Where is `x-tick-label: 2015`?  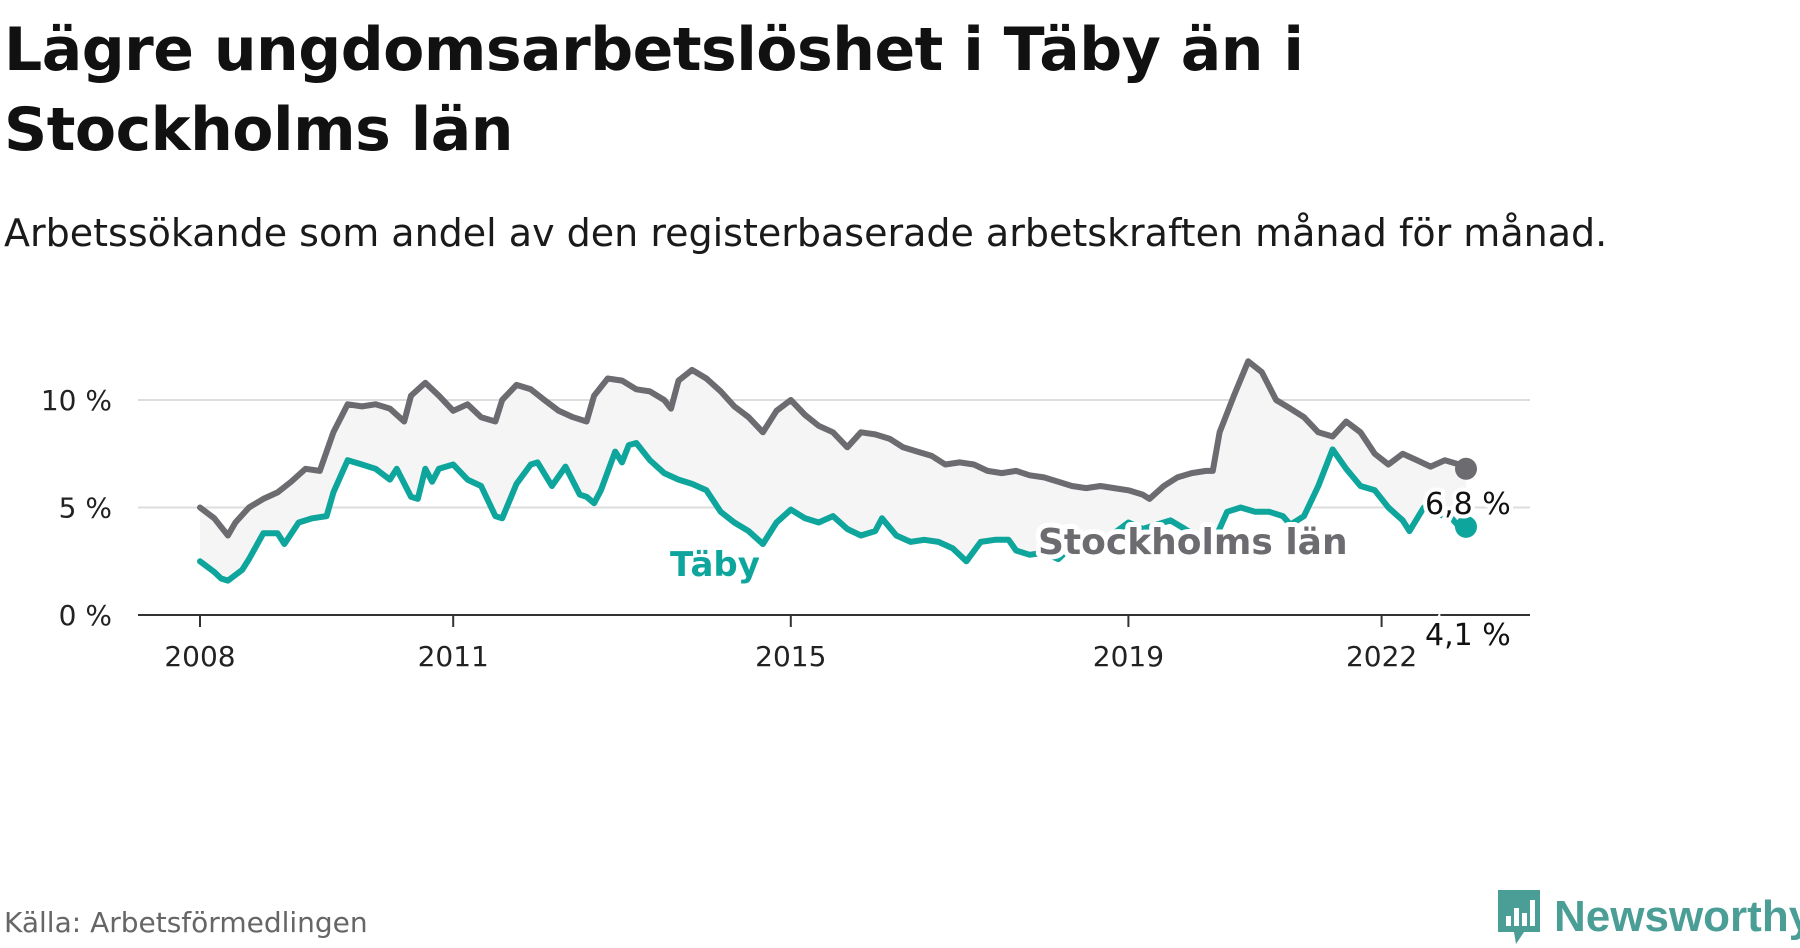 x-tick-label: 2015 is located at coordinates (790, 656).